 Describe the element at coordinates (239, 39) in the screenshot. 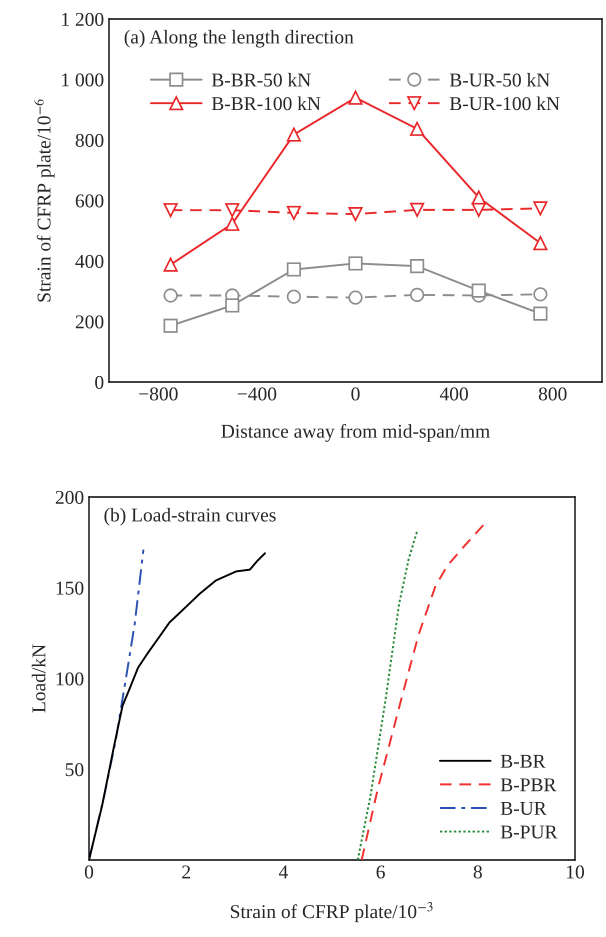

I see `annotation: (a) Along the length direction` at that location.